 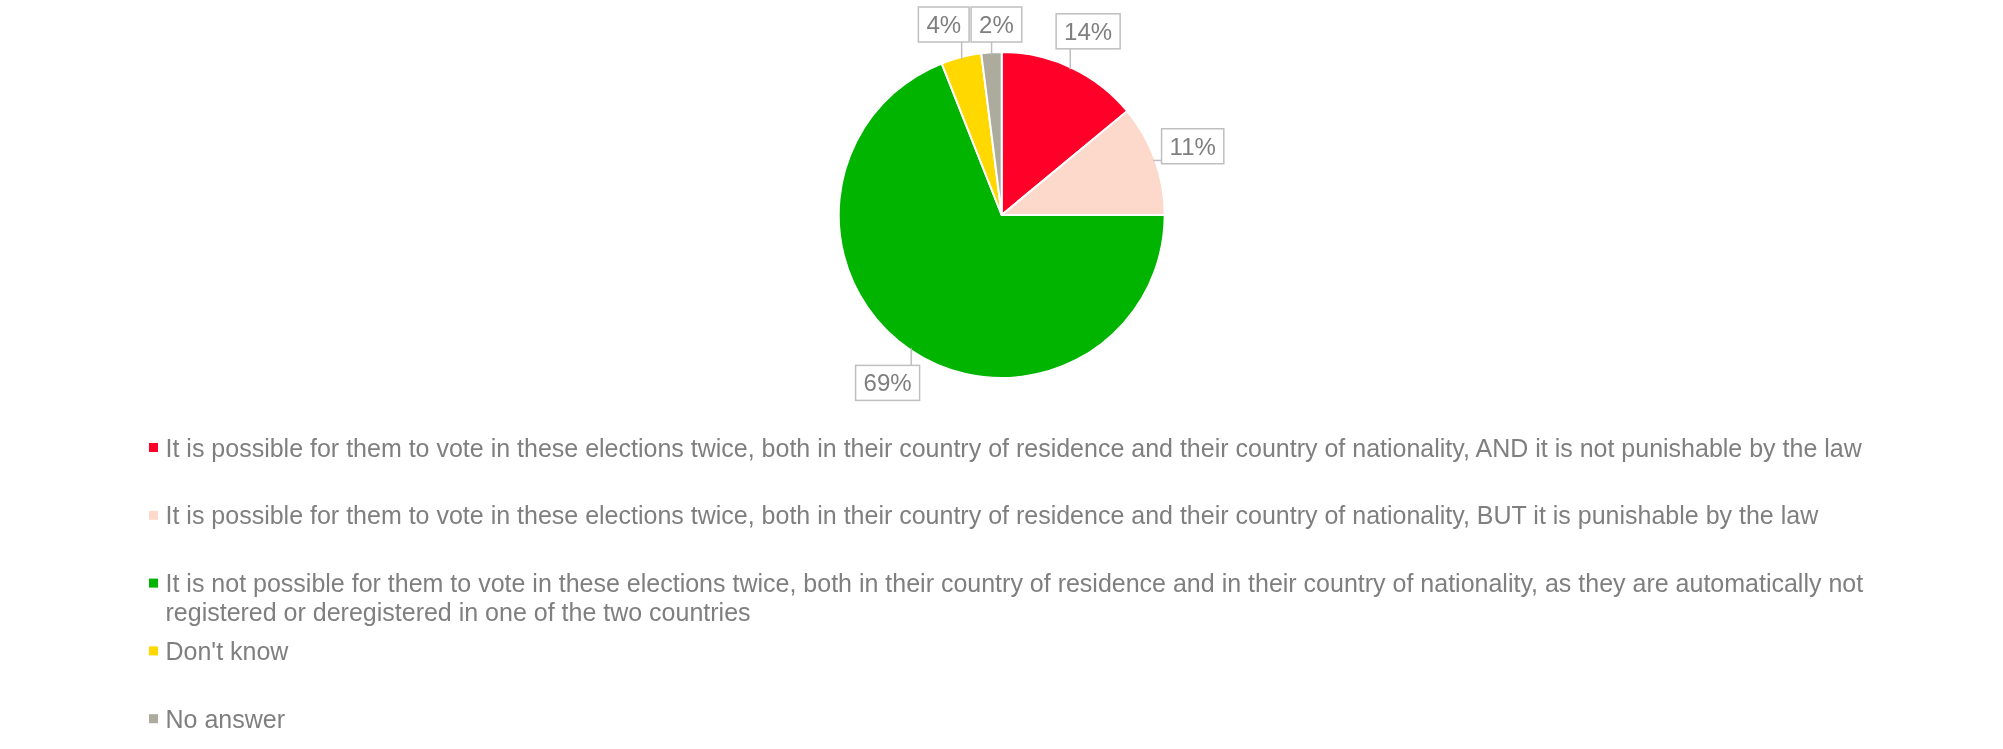 What do you see at coordinates (1192, 146) in the screenshot?
I see `data-label: 11%` at bounding box center [1192, 146].